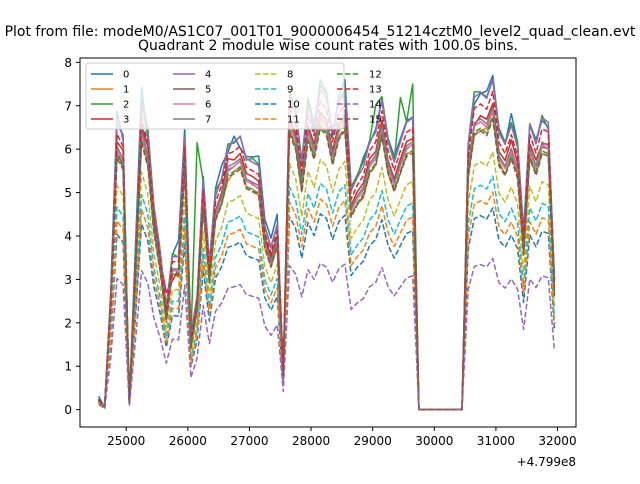 The image size is (640, 484). Describe the element at coordinates (68, 236) in the screenshot. I see `y-tick-label: 4` at that location.